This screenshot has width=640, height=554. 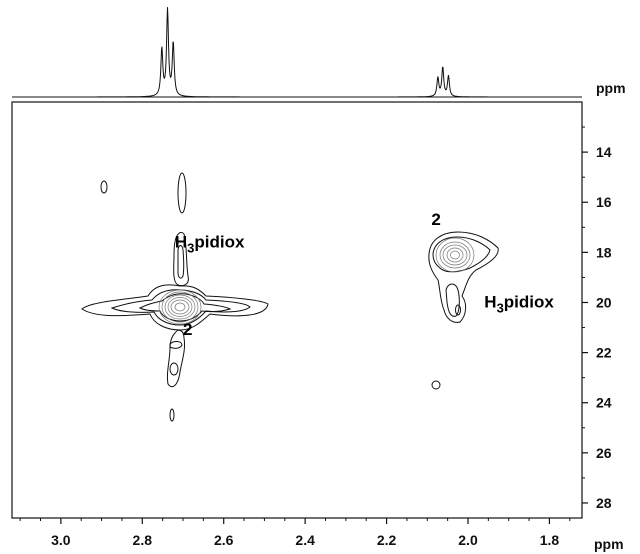 I want to click on x-tick-label: 1.8, so click(x=550, y=540).